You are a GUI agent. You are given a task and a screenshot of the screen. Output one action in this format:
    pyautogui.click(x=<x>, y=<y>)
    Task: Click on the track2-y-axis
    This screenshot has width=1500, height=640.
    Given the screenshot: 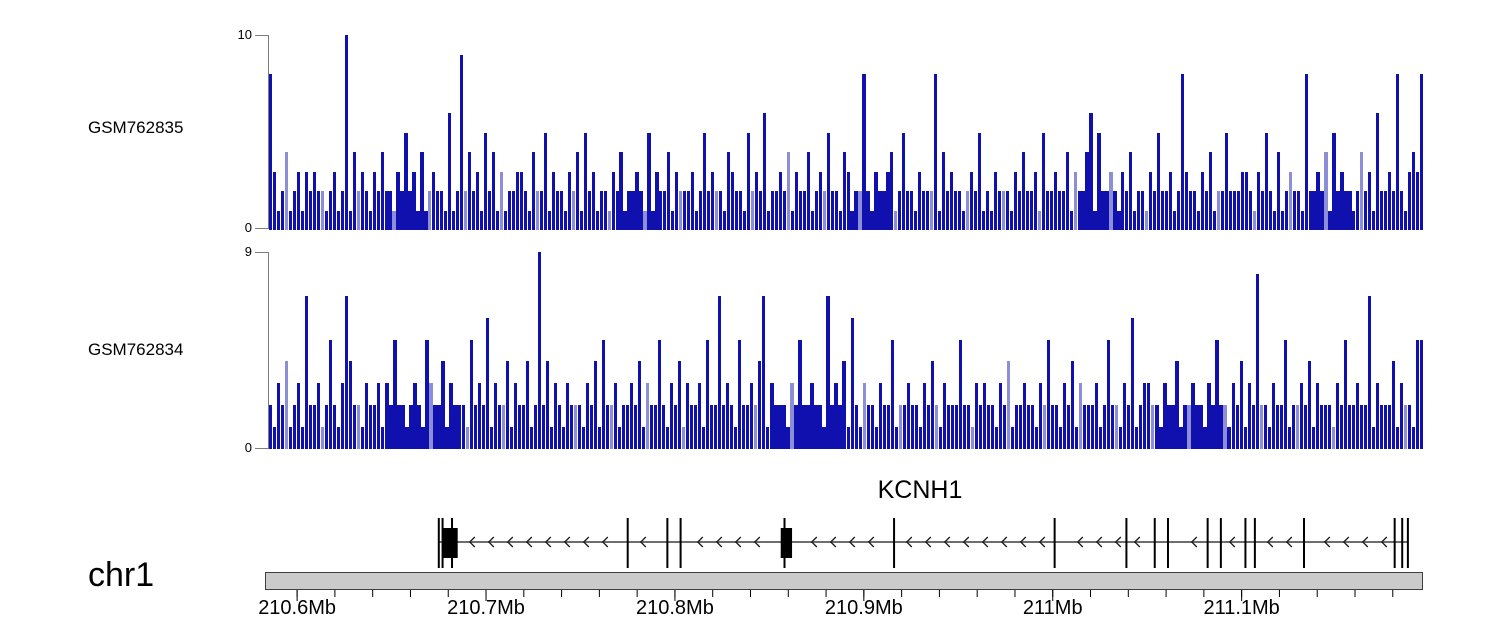 What is the action you would take?
    pyautogui.click(x=268, y=350)
    